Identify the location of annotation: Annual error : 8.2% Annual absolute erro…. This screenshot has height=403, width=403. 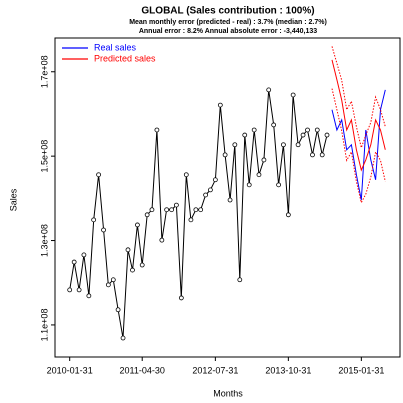
(228, 31).